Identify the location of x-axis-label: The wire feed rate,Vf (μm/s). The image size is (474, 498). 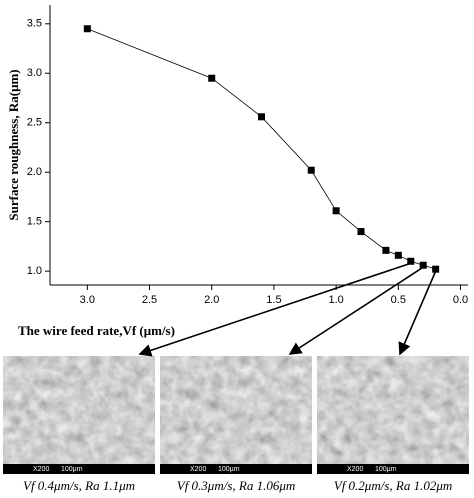
(96, 330).